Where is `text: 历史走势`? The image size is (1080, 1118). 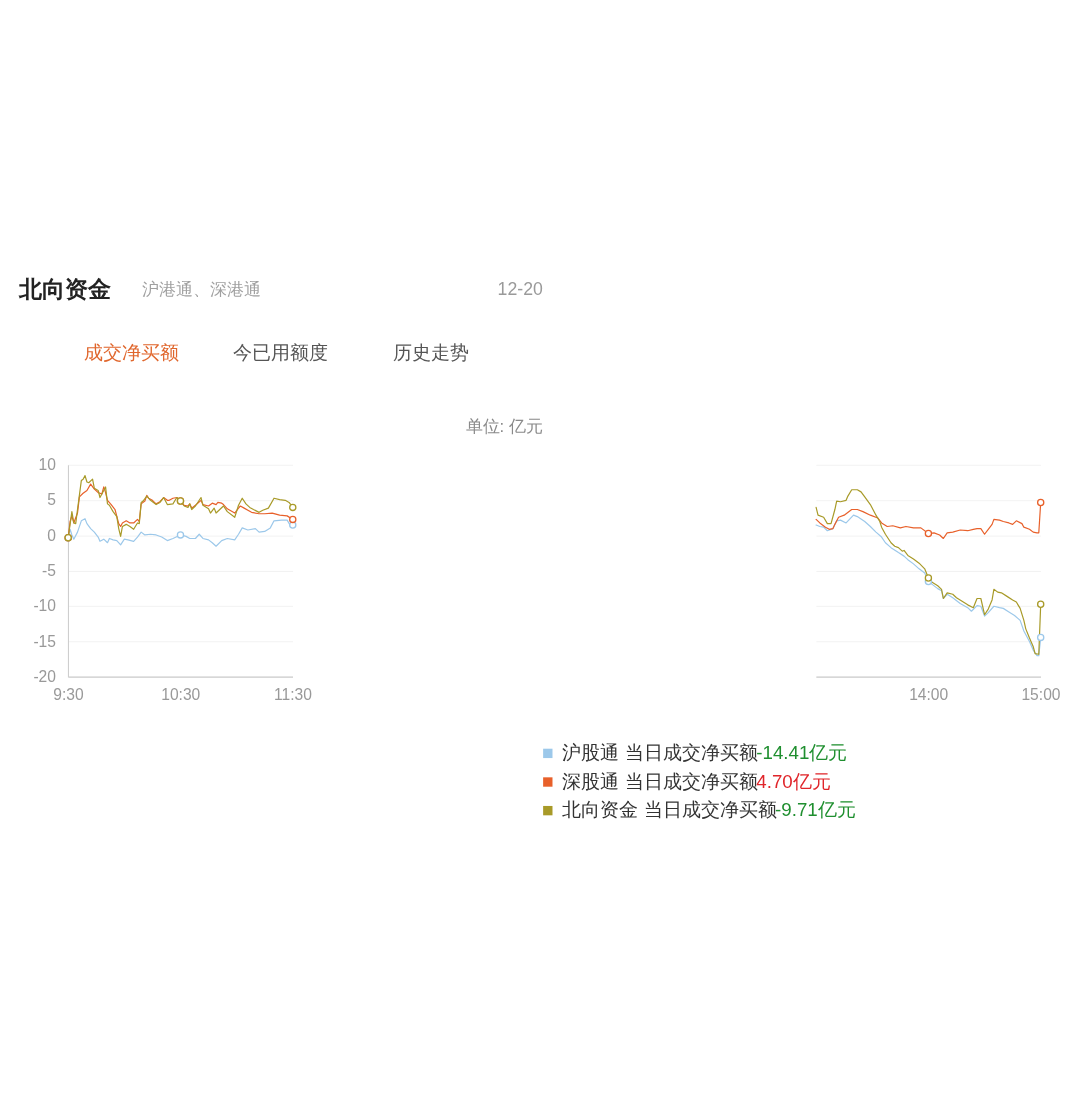
text: 历史走势 is located at coordinates (430, 353).